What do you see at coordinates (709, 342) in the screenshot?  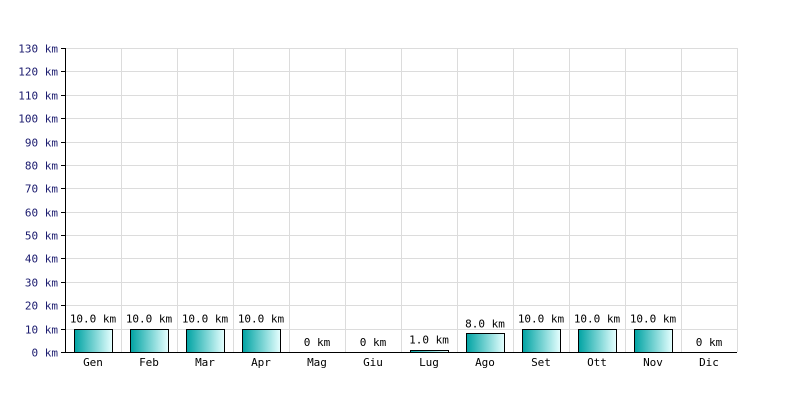 I see `data-label-dic: 0 km` at bounding box center [709, 342].